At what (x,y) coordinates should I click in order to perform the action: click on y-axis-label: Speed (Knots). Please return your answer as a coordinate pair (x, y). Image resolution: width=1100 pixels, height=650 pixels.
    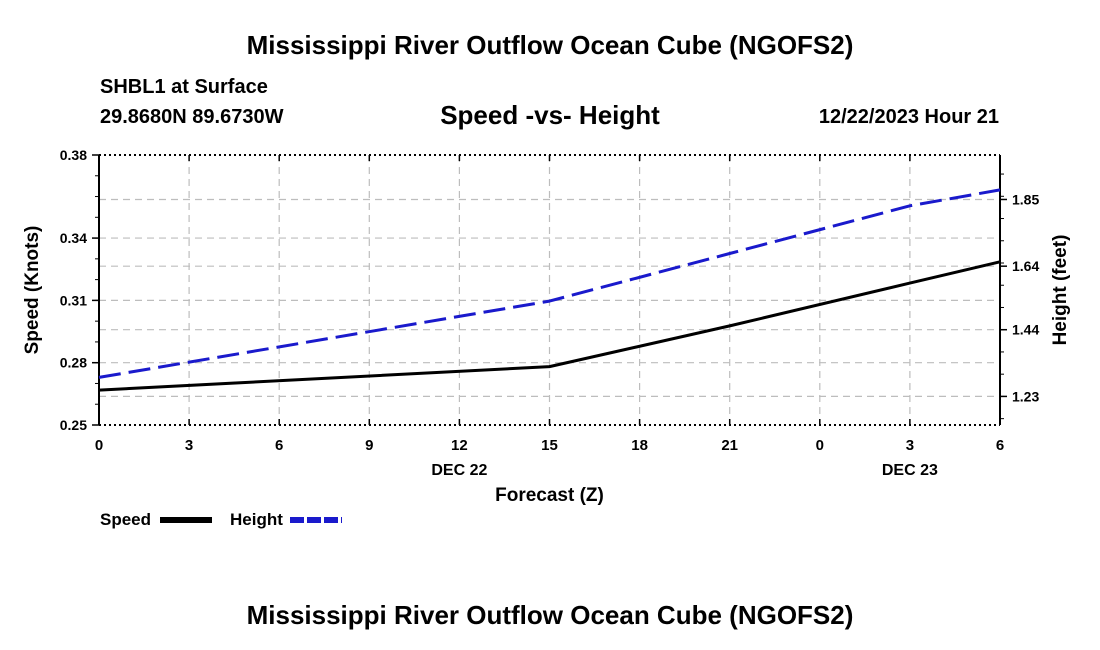
    Looking at the image, I should click on (32, 290).